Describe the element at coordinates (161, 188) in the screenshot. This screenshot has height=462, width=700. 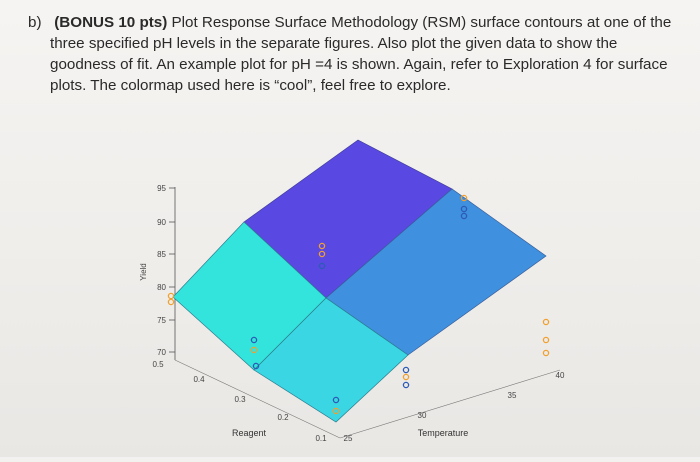
I see `z-tick-label: 95` at that location.